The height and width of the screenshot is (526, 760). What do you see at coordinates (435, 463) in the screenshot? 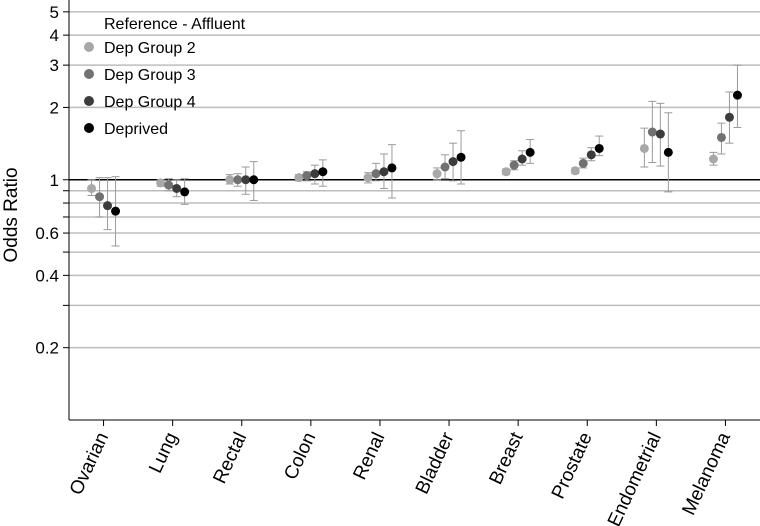
I see `x-tick-label: Bladder` at bounding box center [435, 463].